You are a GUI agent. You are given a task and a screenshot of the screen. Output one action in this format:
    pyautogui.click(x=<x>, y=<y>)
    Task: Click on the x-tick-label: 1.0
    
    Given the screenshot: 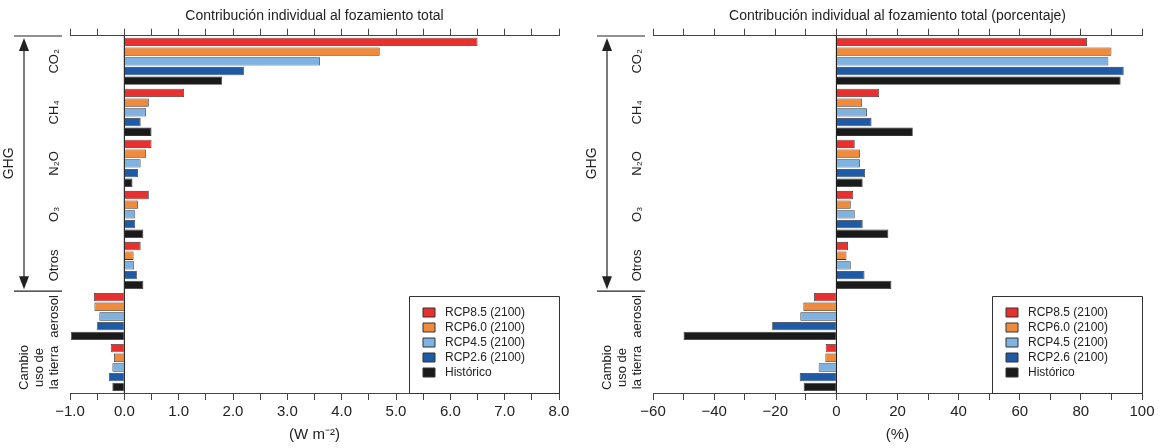 What is the action you would take?
    pyautogui.click(x=179, y=411)
    